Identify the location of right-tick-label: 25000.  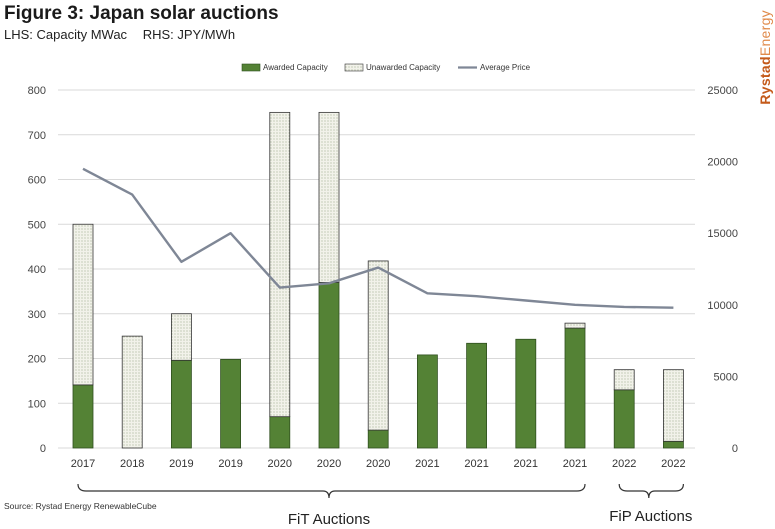
(722, 91).